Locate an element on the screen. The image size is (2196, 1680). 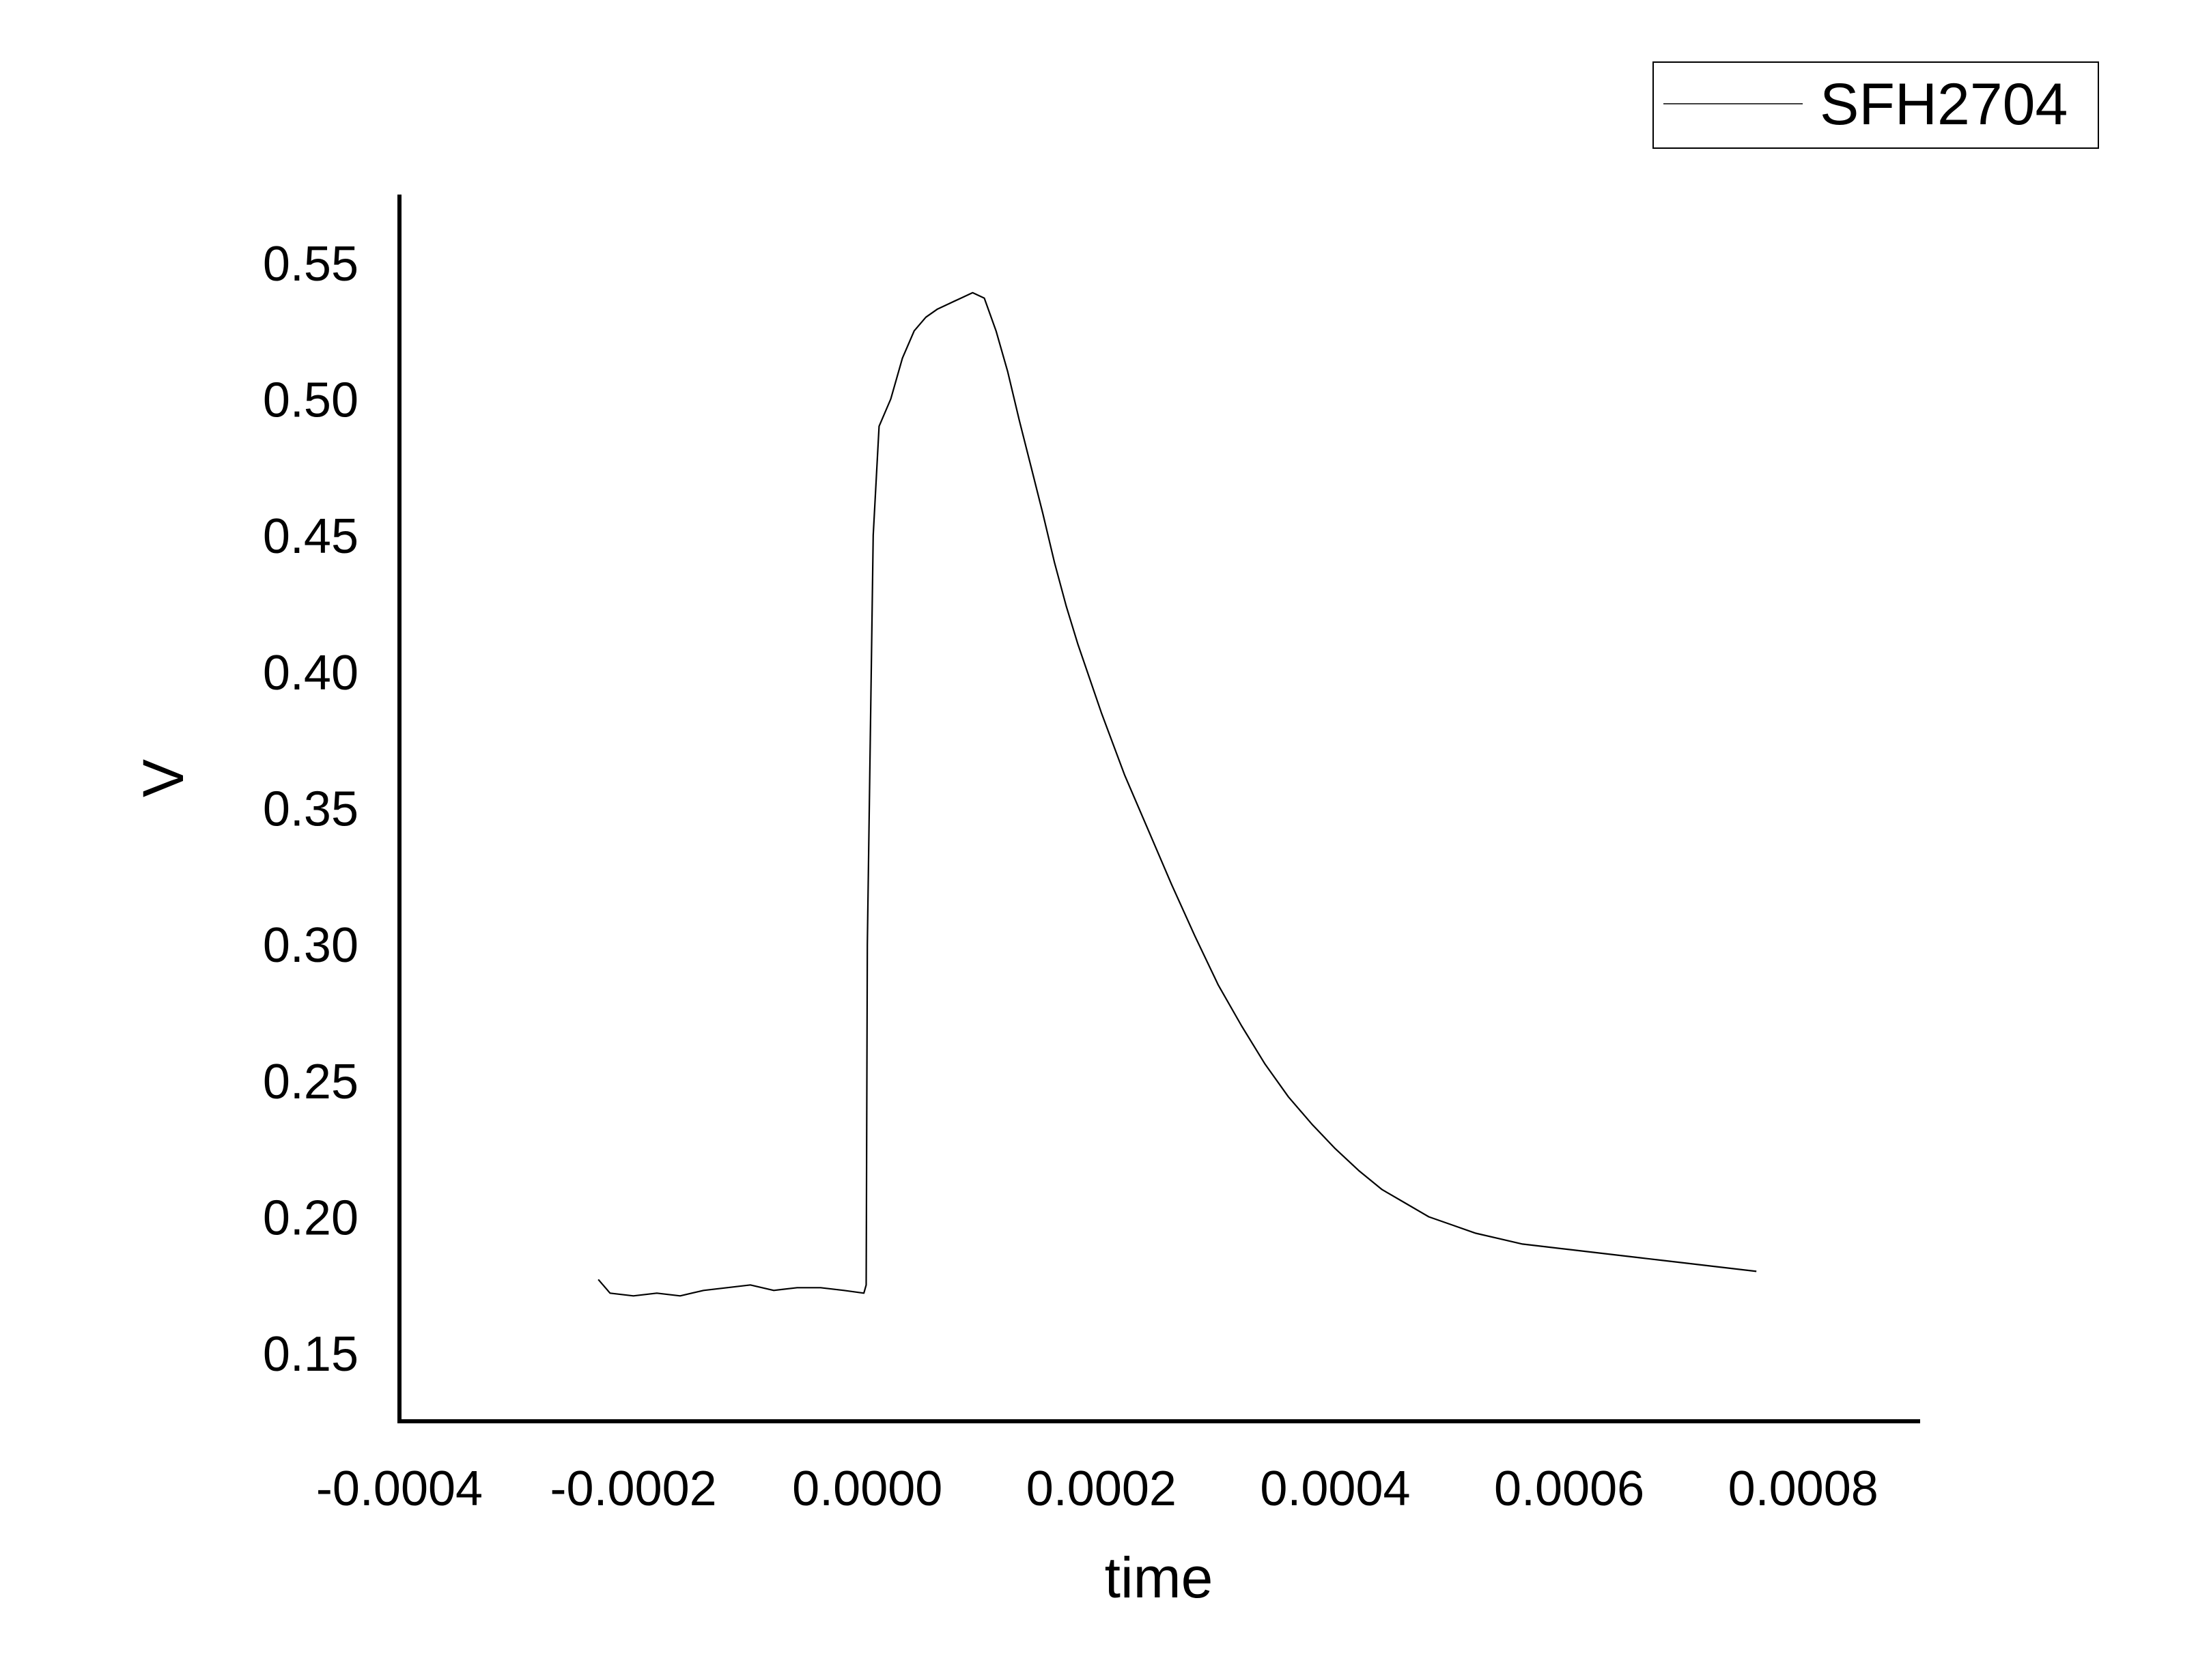
legend-entry-sfh2704: SFH2704 is located at coordinates (1944, 104).